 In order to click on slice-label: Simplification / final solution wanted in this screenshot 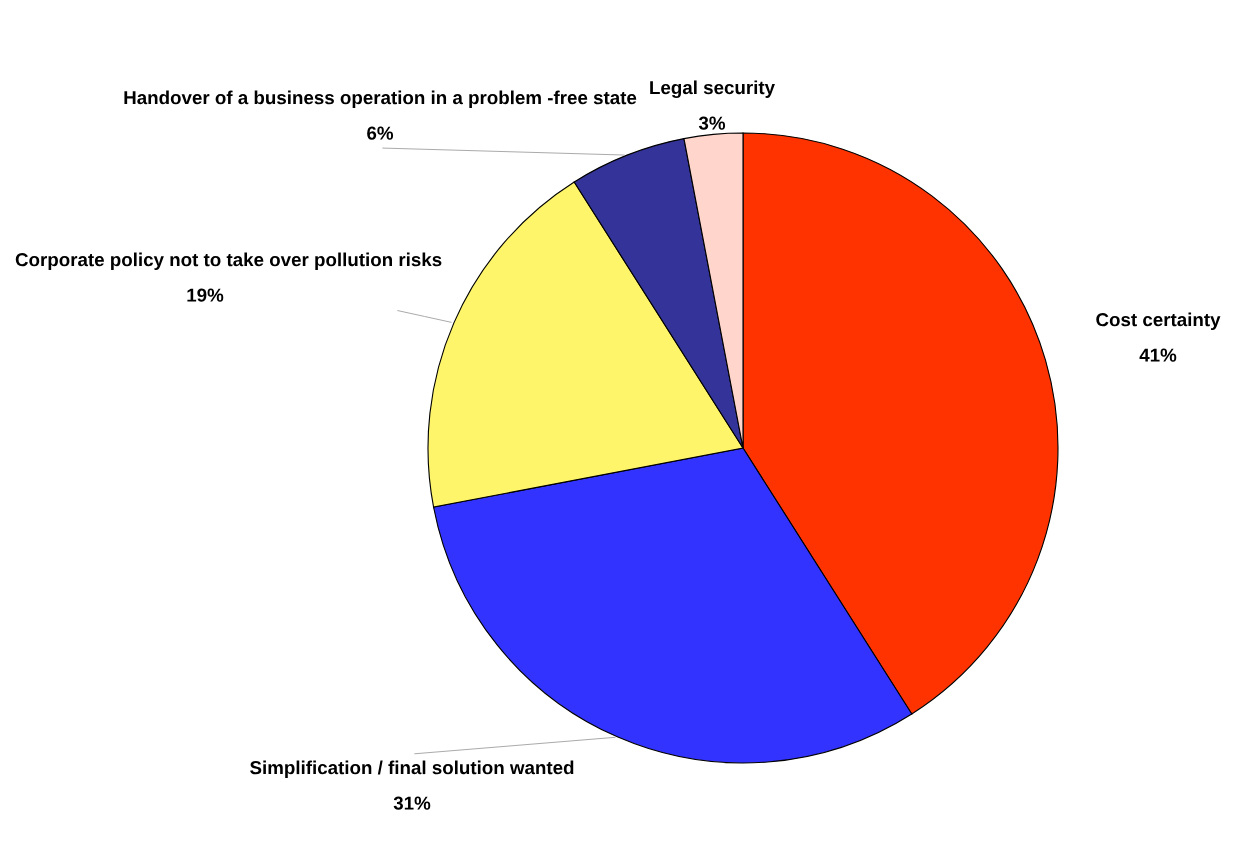, I will do `click(412, 769)`.